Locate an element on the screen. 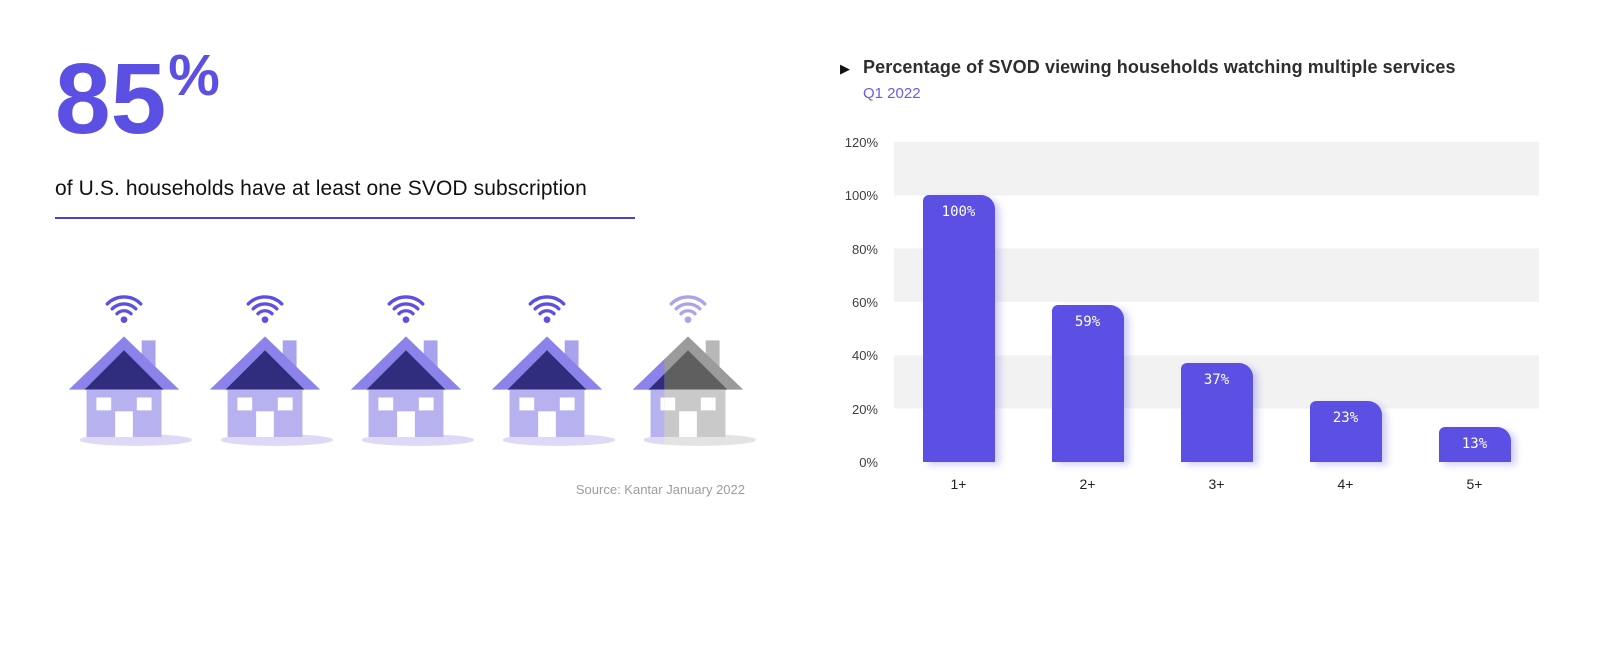 The image size is (1600, 647). bar-value-label: 23% is located at coordinates (1345, 417).